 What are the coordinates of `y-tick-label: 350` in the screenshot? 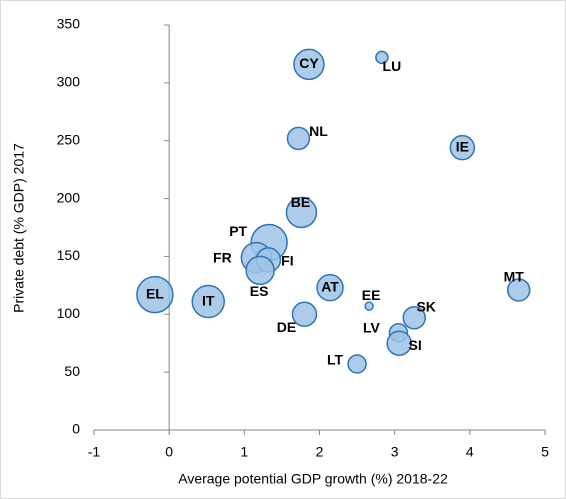 It's located at (69, 24).